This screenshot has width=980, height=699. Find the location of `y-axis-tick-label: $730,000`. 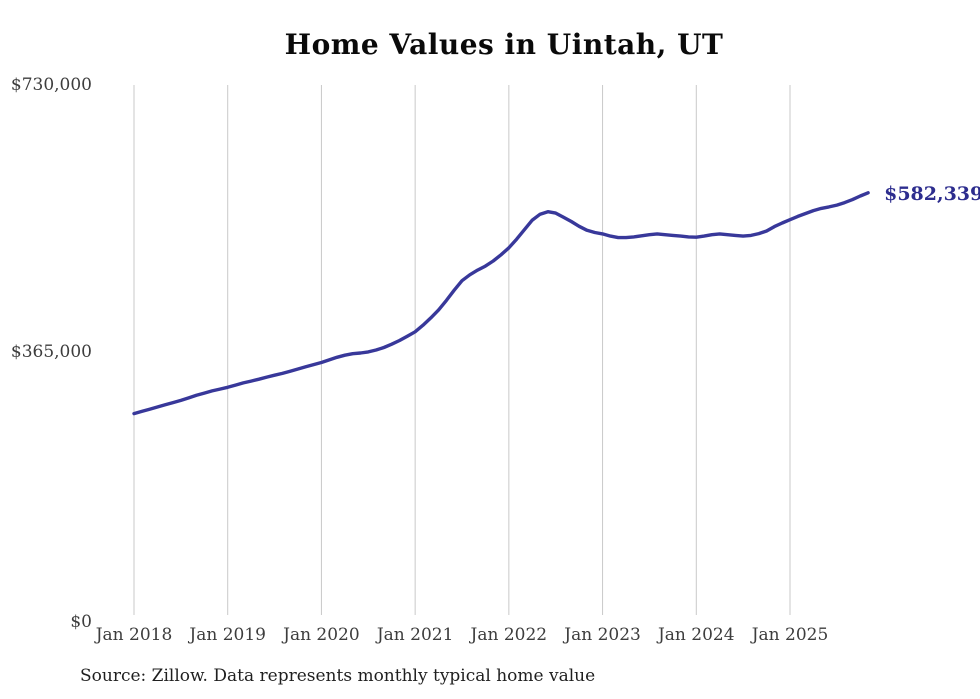

y-axis-tick-label: $730,000 is located at coordinates (51, 85).